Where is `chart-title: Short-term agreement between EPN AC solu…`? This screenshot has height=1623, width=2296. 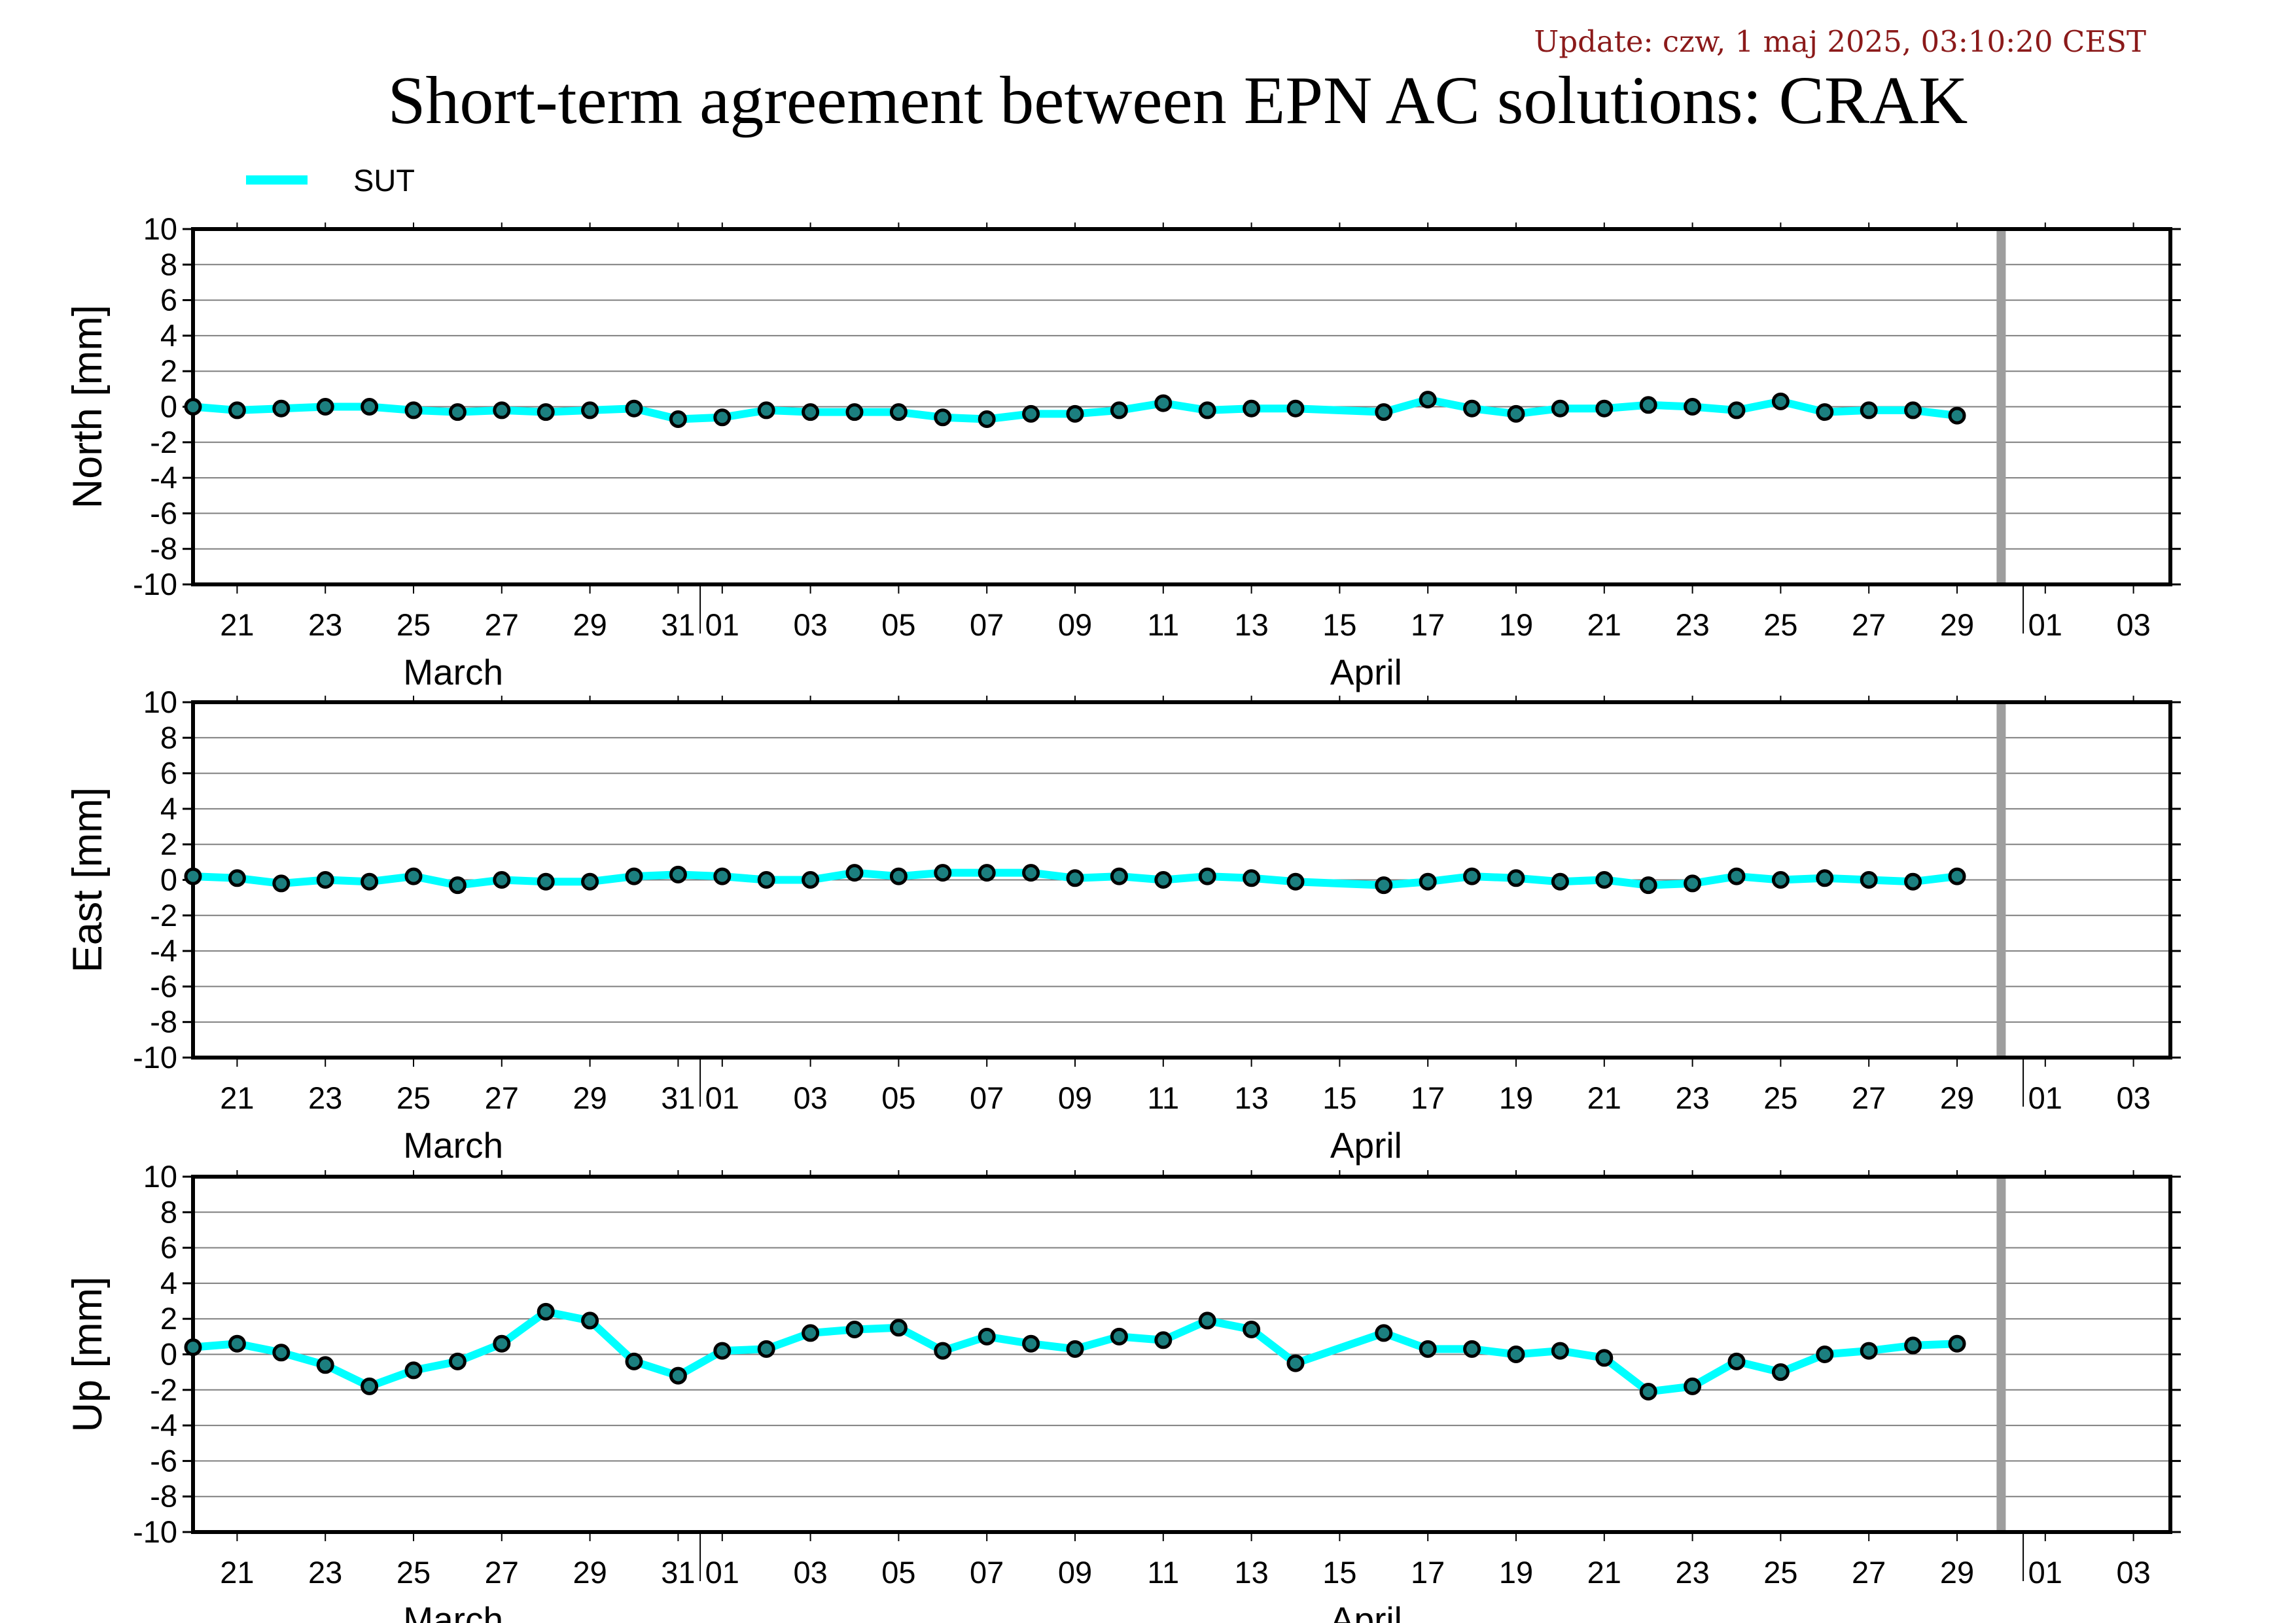
chart-title: Short-term agreement between EPN AC solu… is located at coordinates (1178, 101).